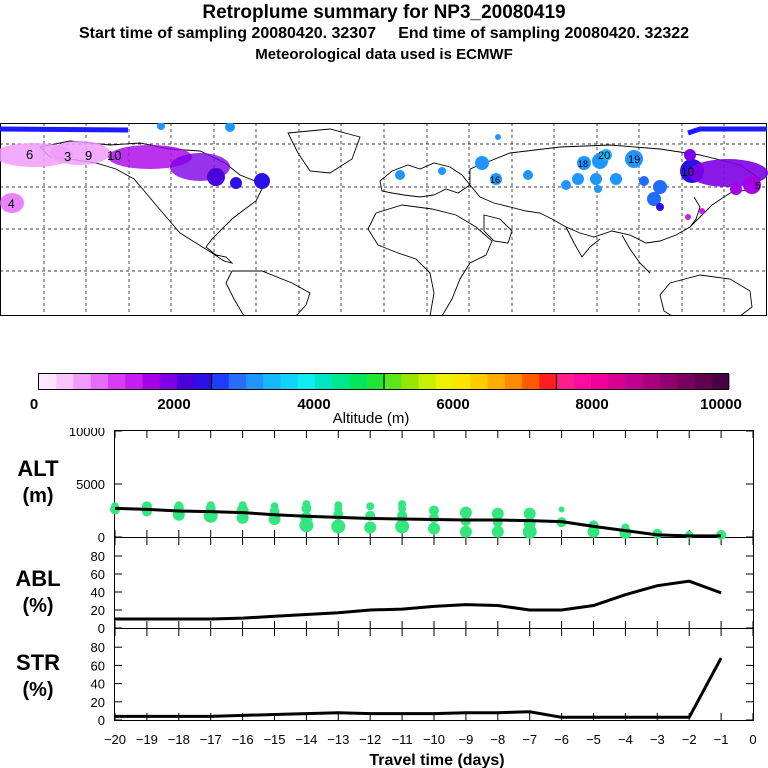 Image resolution: width=768 pixels, height=768 pixels. Describe the element at coordinates (497, 739) in the screenshot. I see `x-tick-label: −8` at that location.